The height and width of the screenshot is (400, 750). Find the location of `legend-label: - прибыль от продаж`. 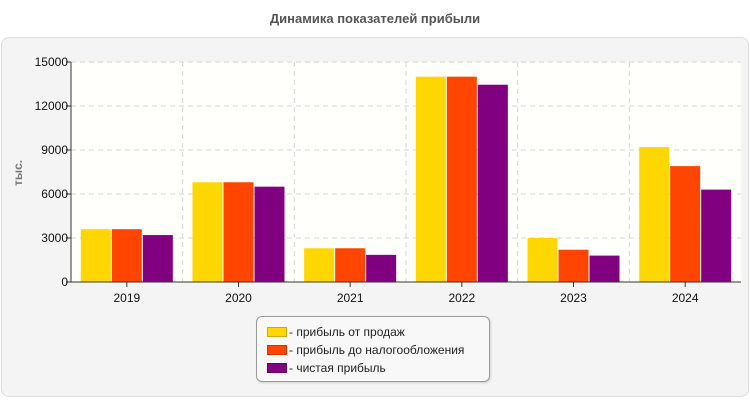

legend-label: - прибыль от продаж is located at coordinates (347, 332).